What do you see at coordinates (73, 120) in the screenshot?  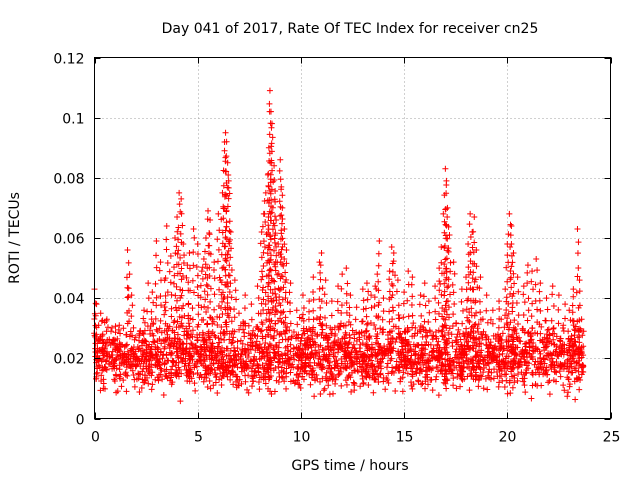 I see `y-tick-label: 0.1` at bounding box center [73, 120].